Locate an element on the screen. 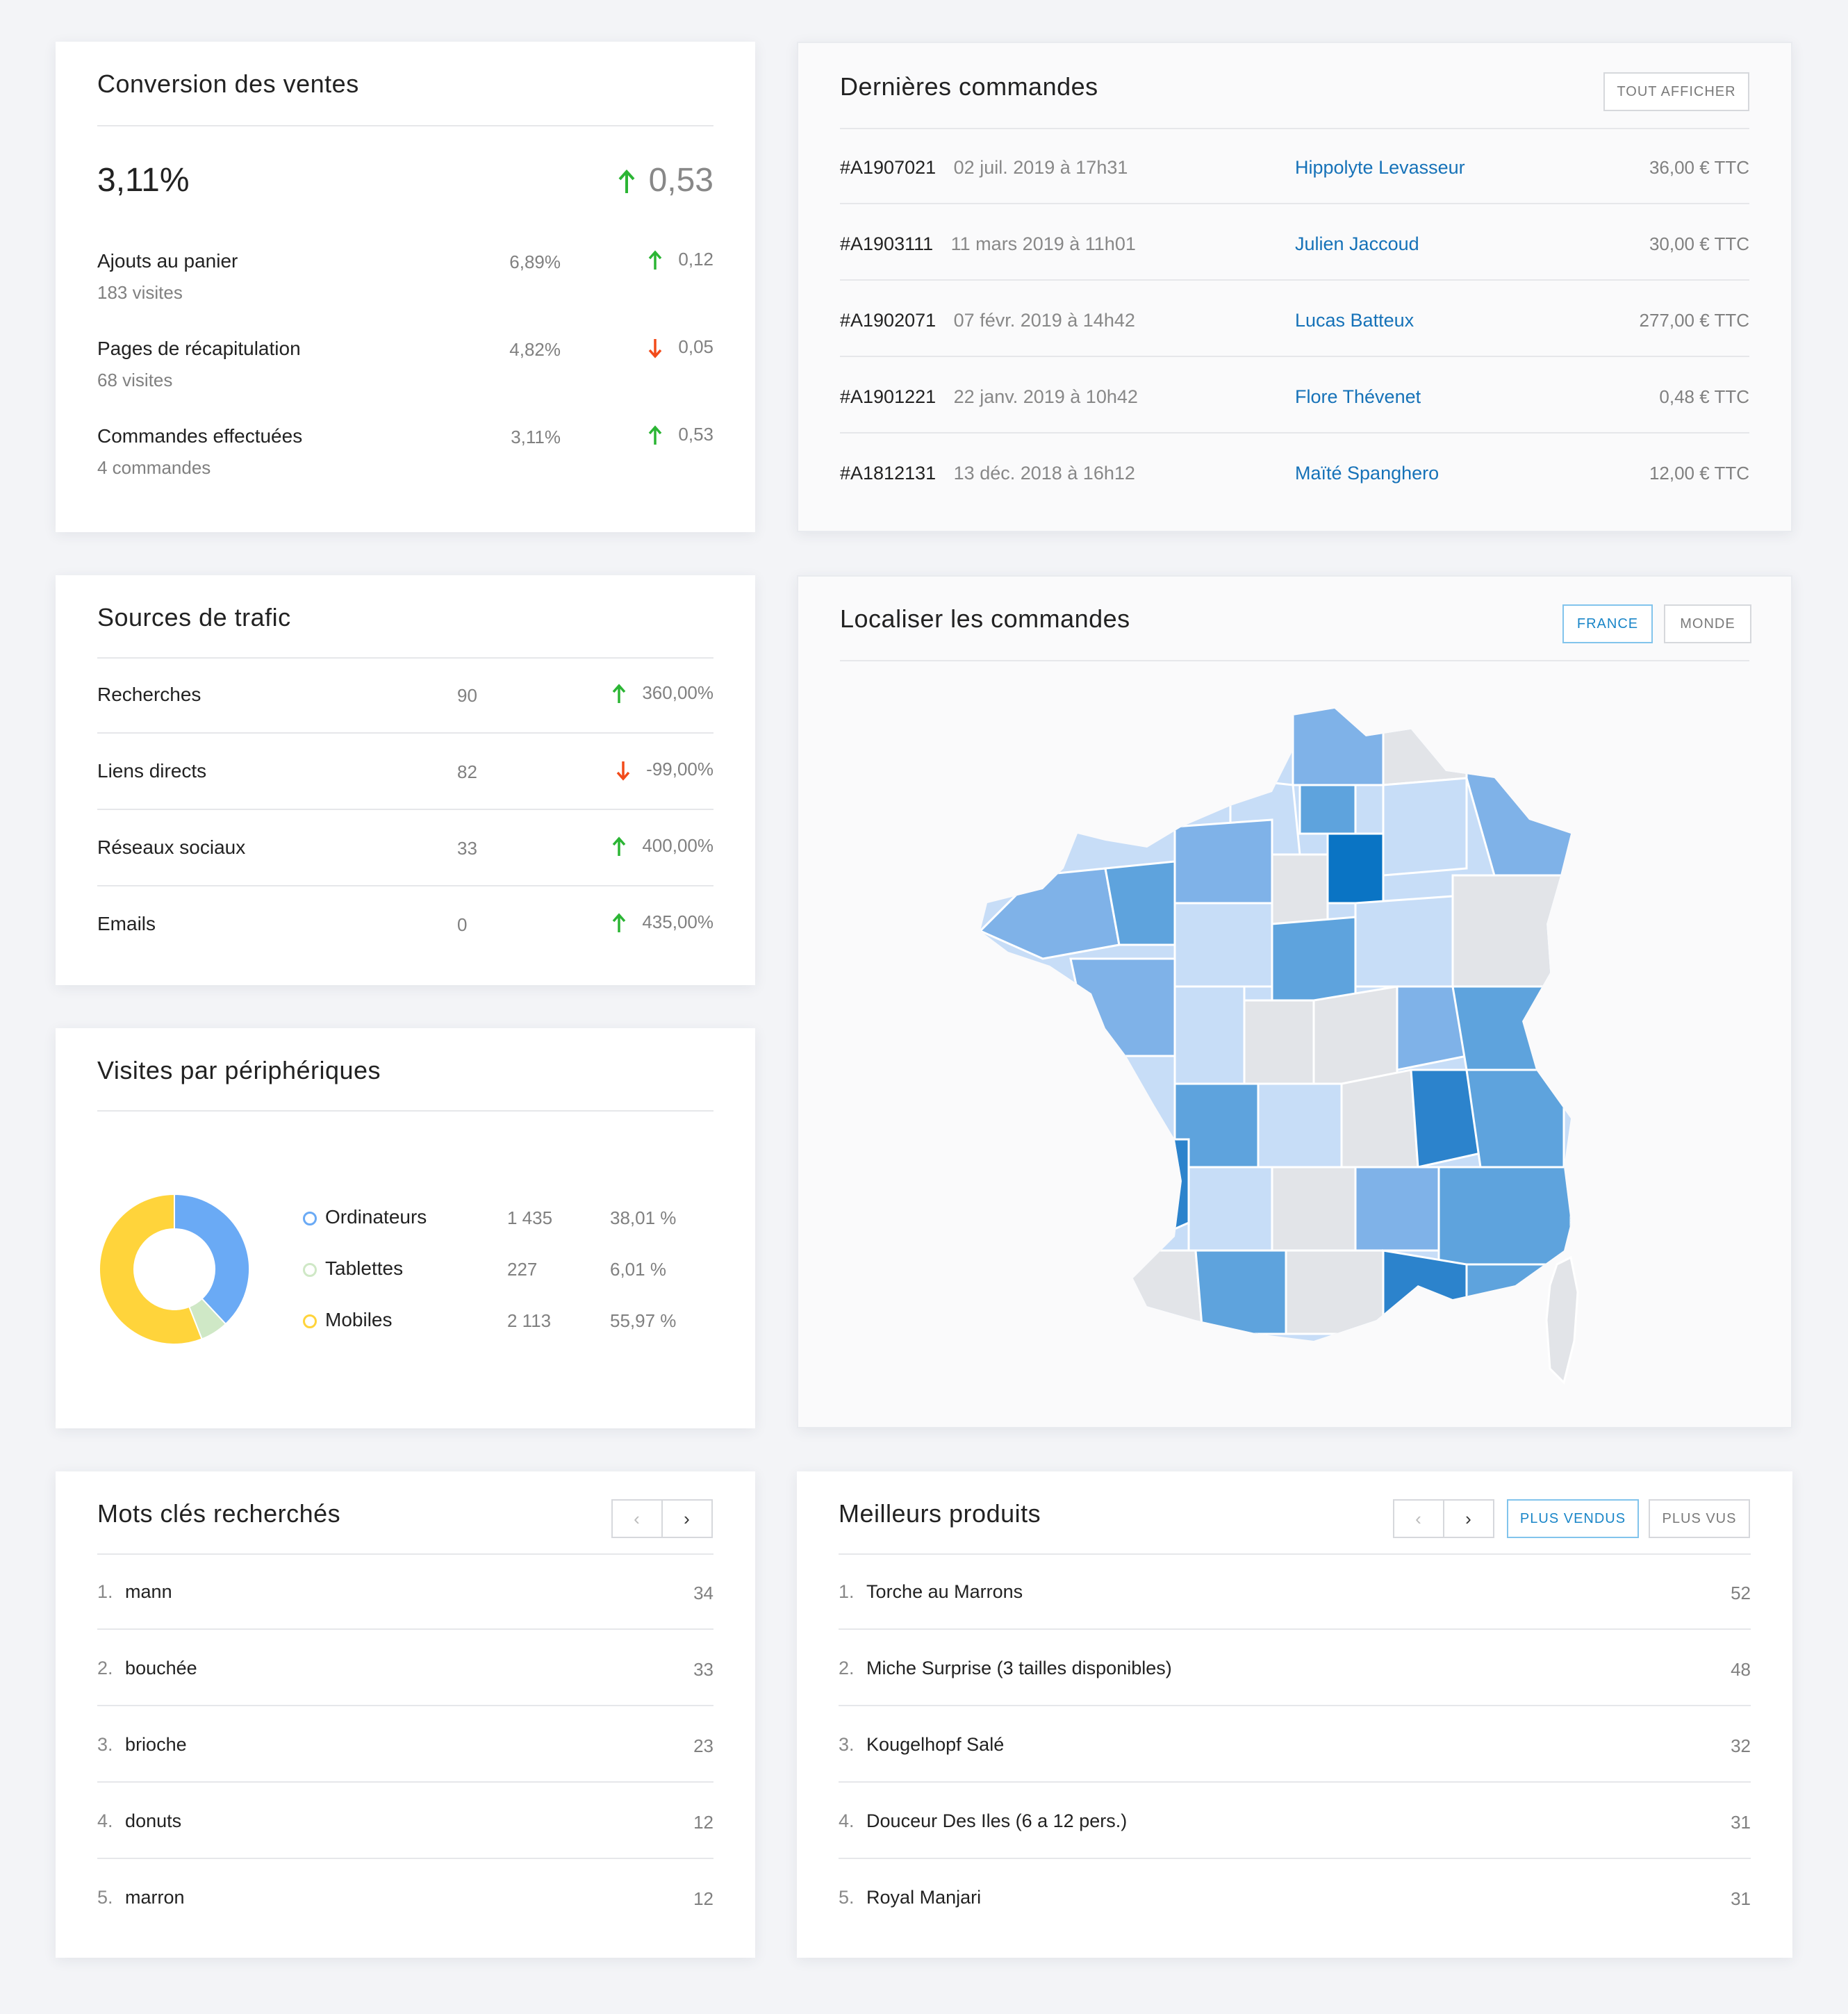 Image resolution: width=1848 pixels, height=2014 pixels. conversion-row-sub: 183 visites is located at coordinates (140, 292).